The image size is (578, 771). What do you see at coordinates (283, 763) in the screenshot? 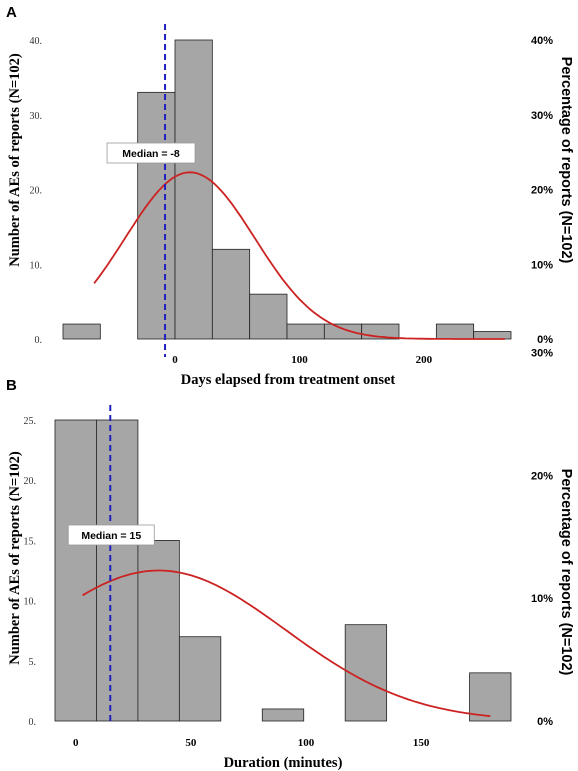
I see `panel-b-x-axis-title: Duration (minutes)` at bounding box center [283, 763].